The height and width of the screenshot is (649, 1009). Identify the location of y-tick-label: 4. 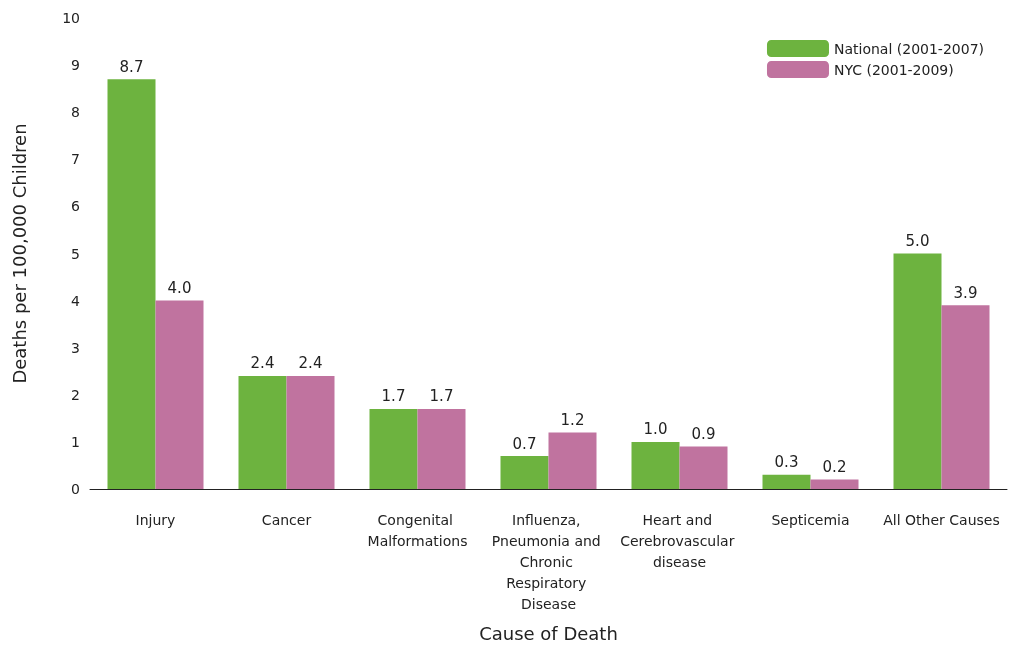
(76, 300).